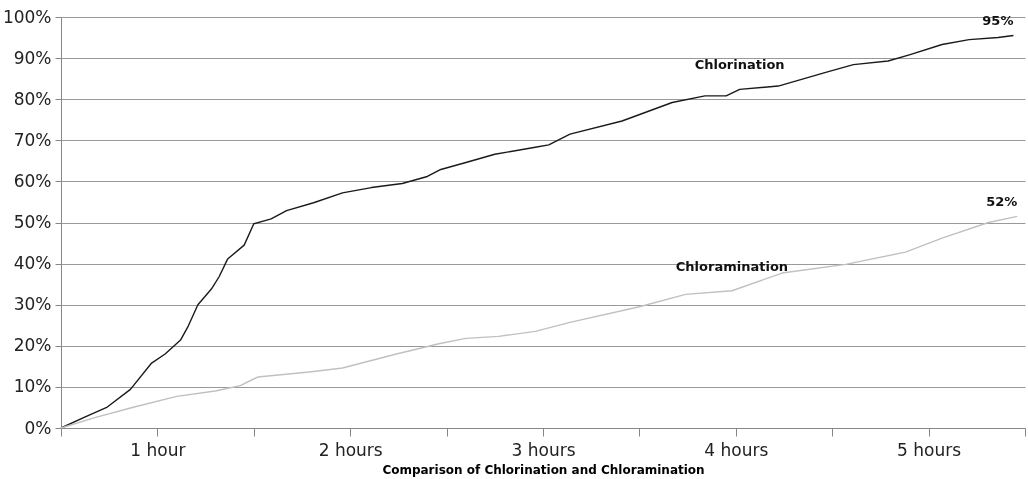 The height and width of the screenshot is (479, 1028). Describe the element at coordinates (998, 21) in the screenshot. I see `annotation: 95%` at that location.